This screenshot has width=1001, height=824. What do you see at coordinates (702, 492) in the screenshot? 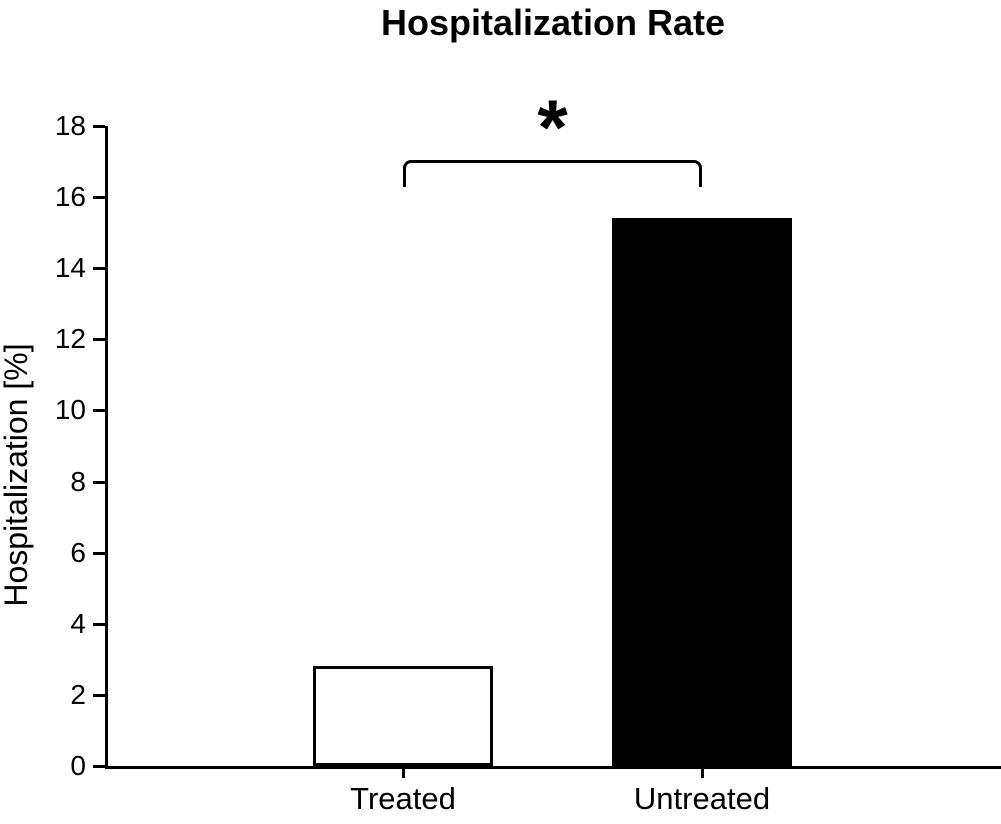
I see `bar-untreated` at bounding box center [702, 492].